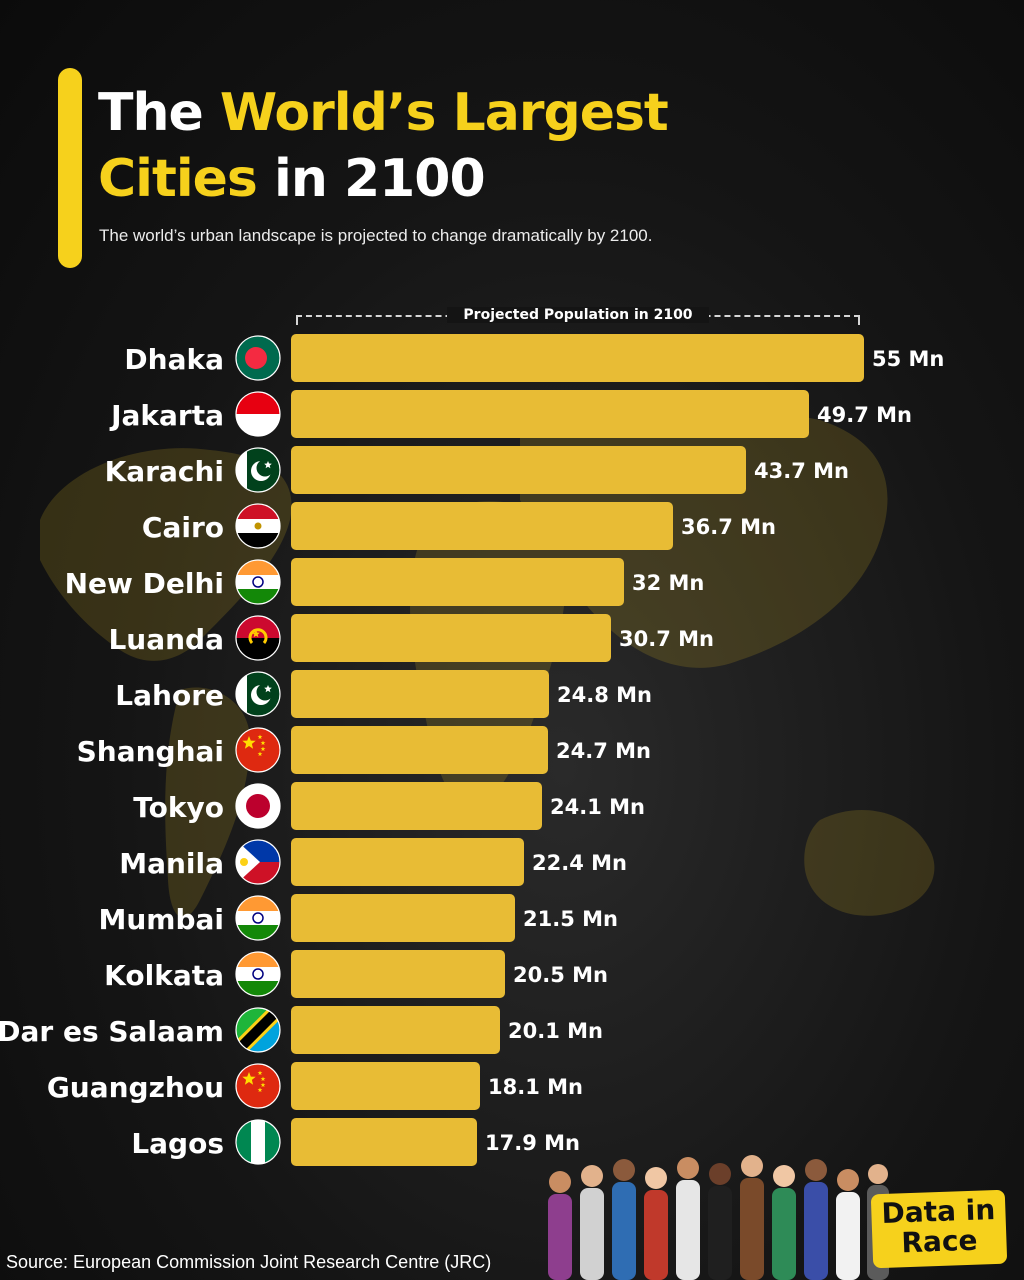 This screenshot has width=1024, height=1280. Describe the element at coordinates (801, 471) in the screenshot. I see `value-label: 43.7 Mn` at that location.